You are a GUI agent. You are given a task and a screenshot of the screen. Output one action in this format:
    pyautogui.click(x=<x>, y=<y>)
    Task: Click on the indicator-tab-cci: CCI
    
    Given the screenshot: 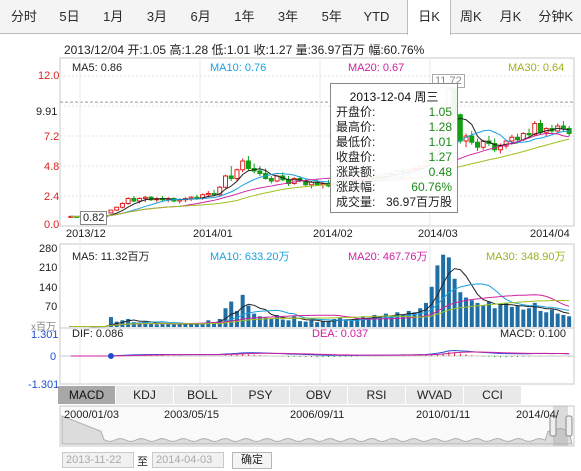 What is the action you would take?
    pyautogui.click(x=493, y=395)
    